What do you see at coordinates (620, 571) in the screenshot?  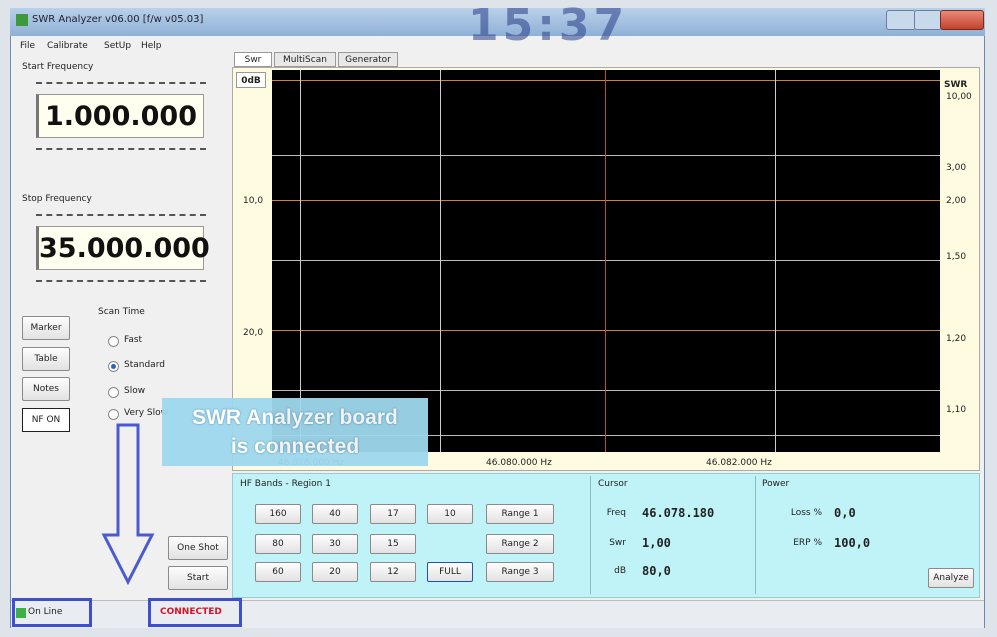 I see `cursor-field-label: dB` at bounding box center [620, 571].